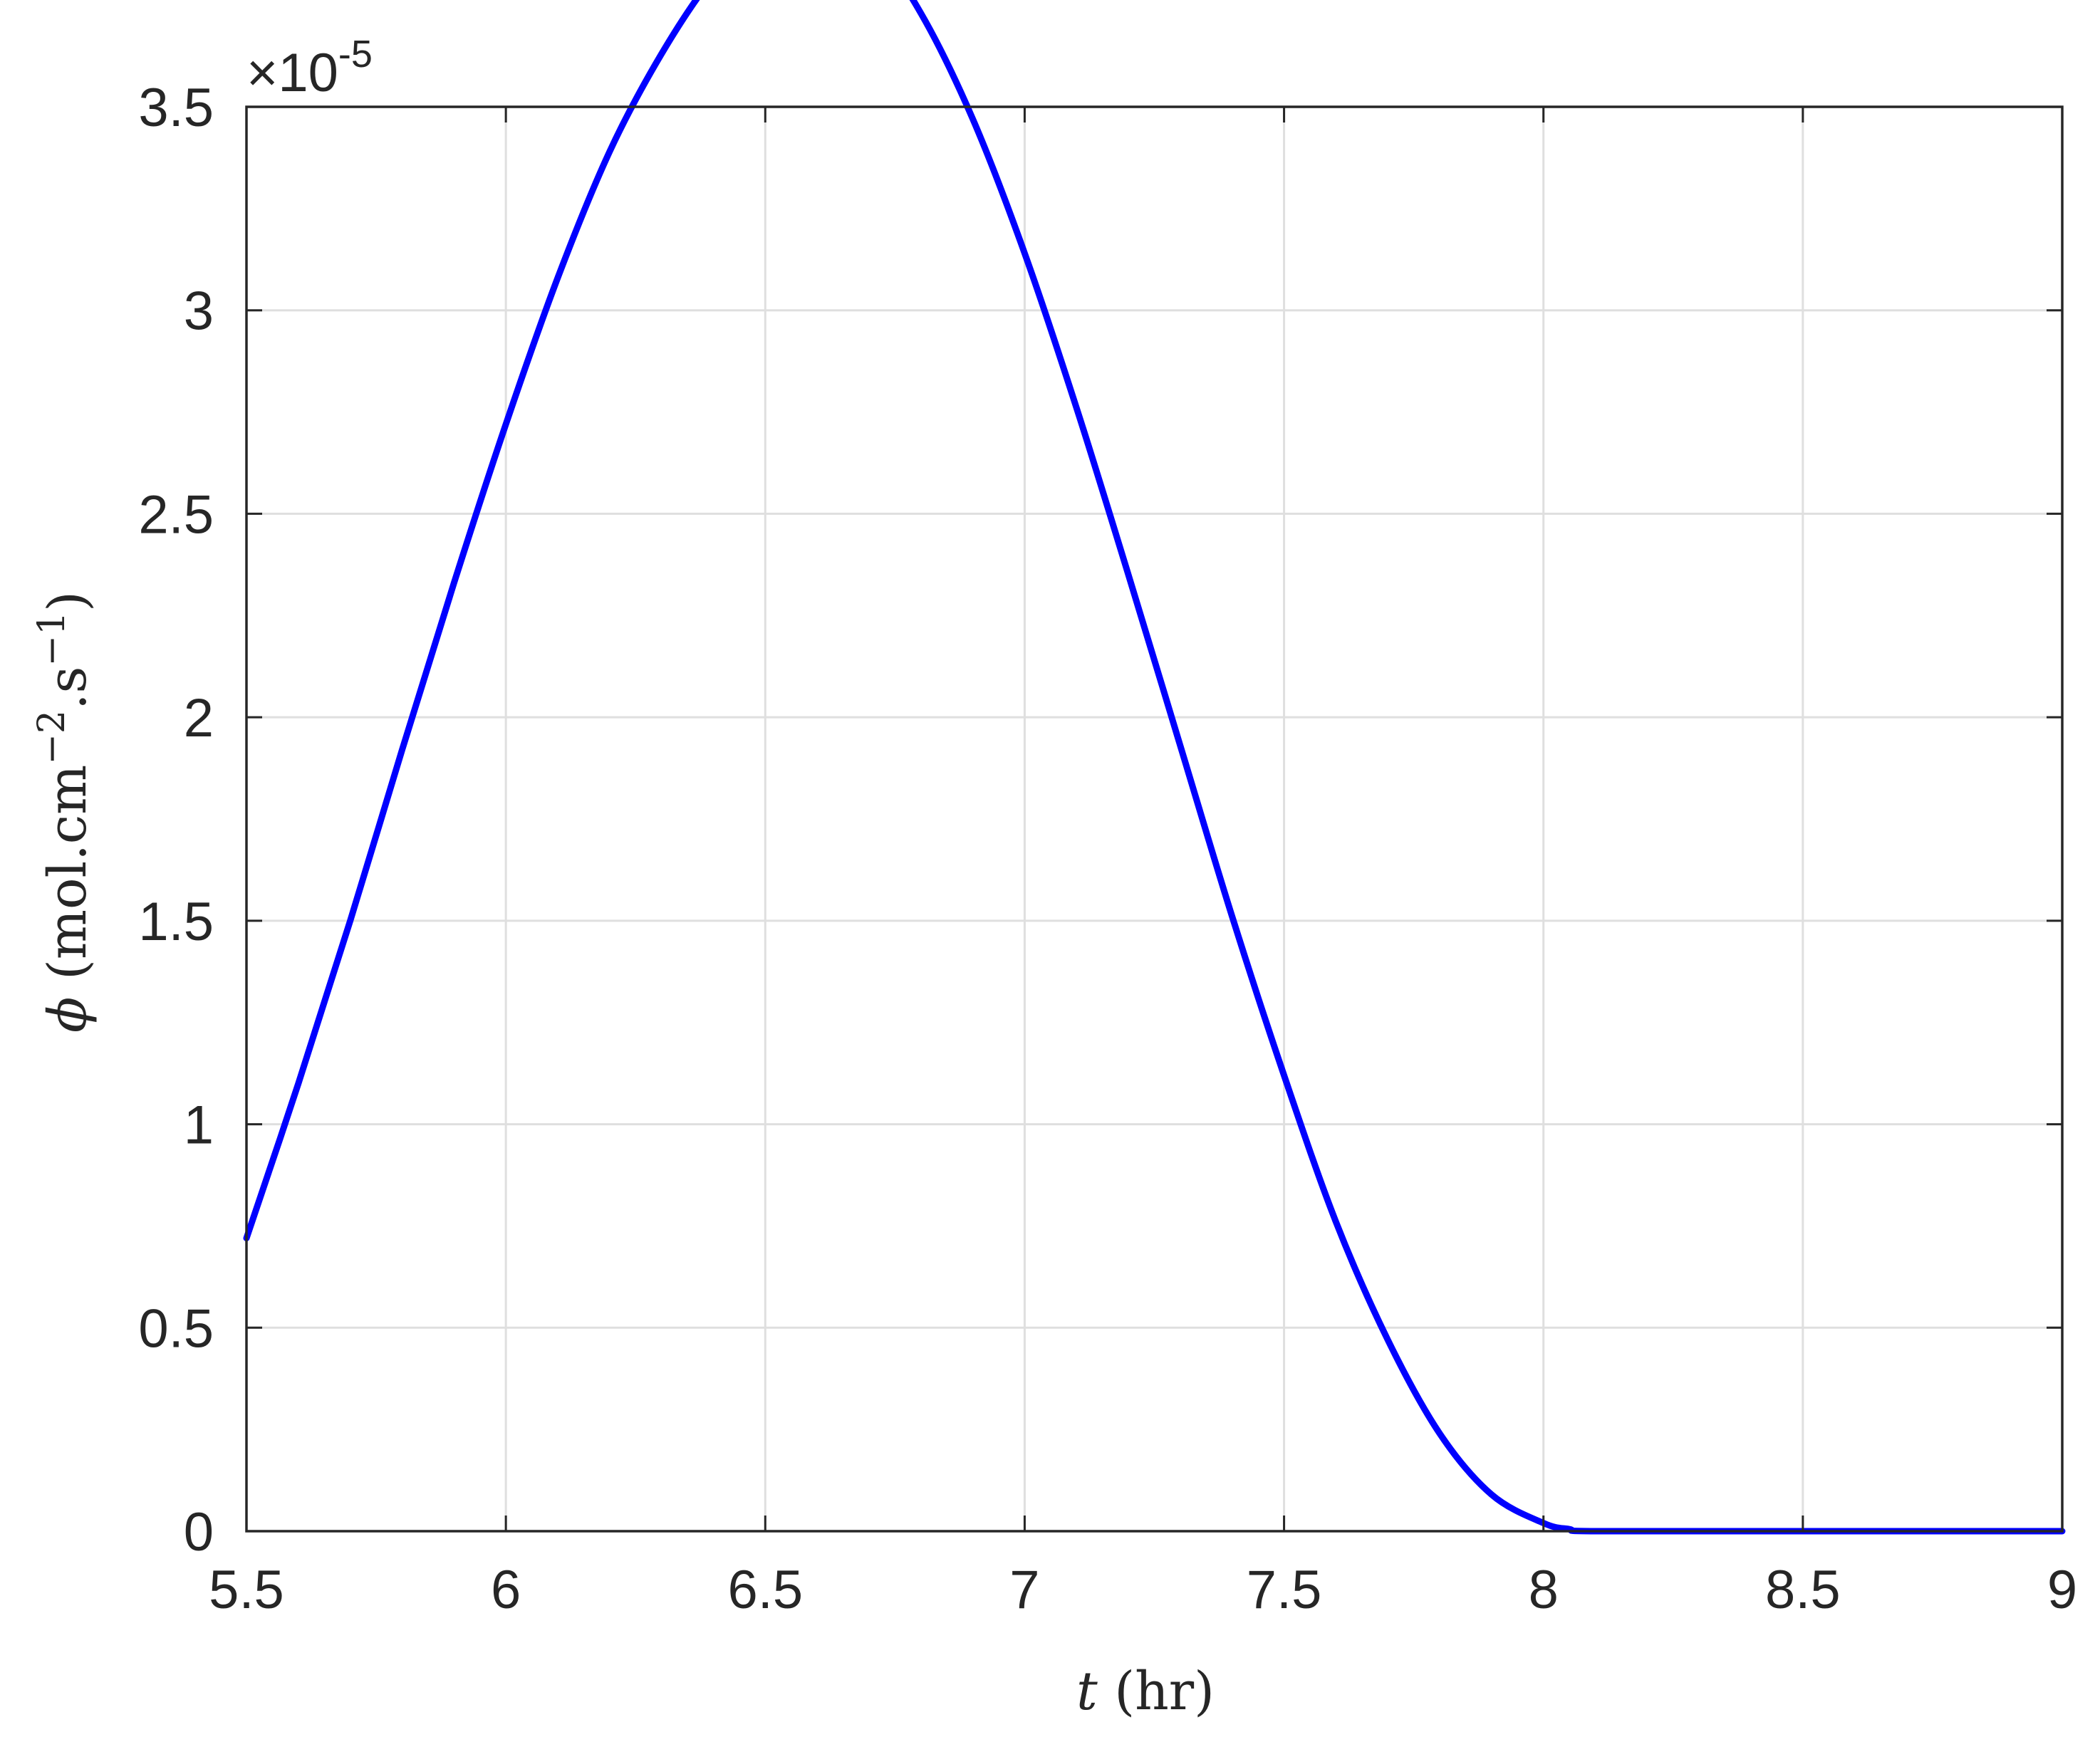 The height and width of the screenshot is (1737, 2100). Describe the element at coordinates (67, 601) in the screenshot. I see `y-axis-close: )` at that location.